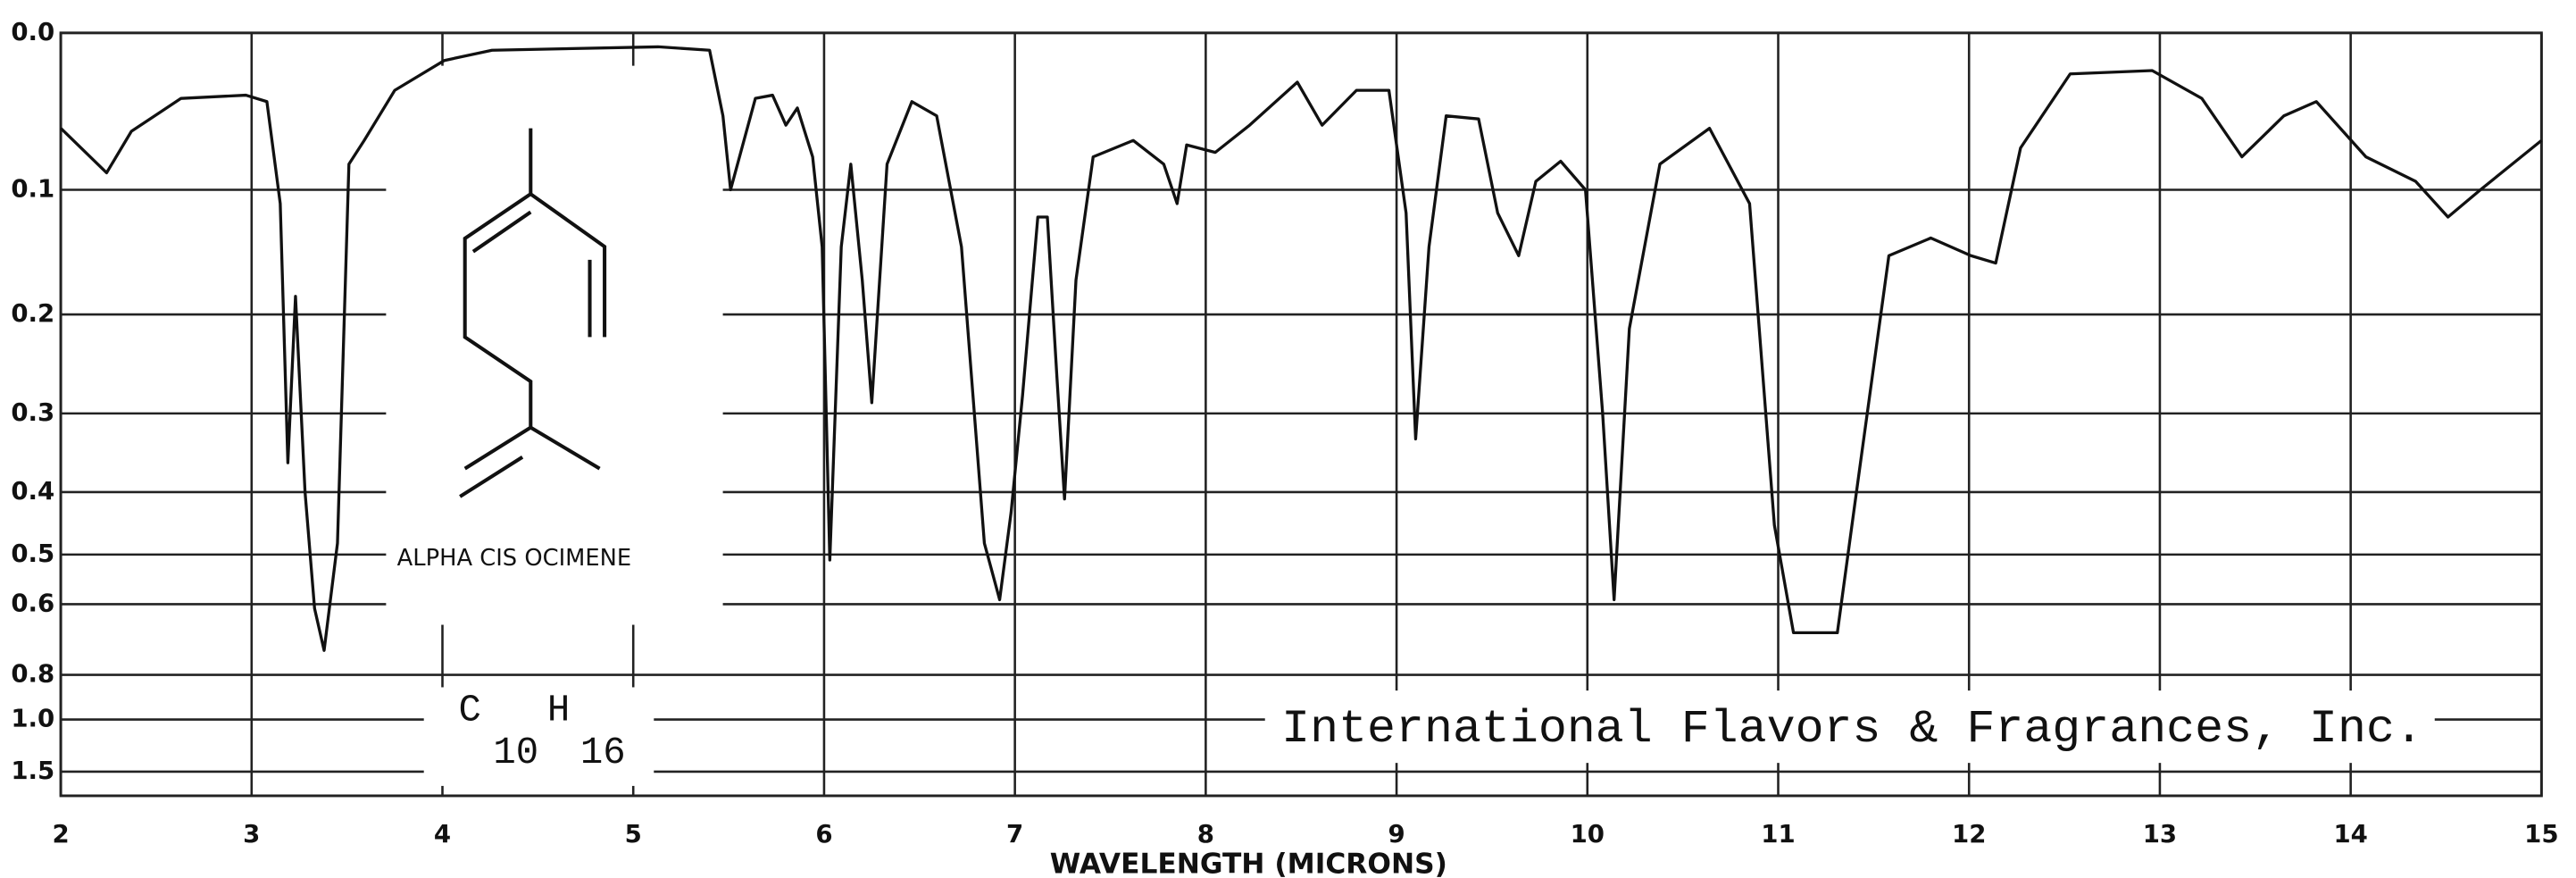 The width and height of the screenshot is (2576, 878). Describe the element at coordinates (32, 674) in the screenshot. I see `y-tick-label: 0.8` at that location.